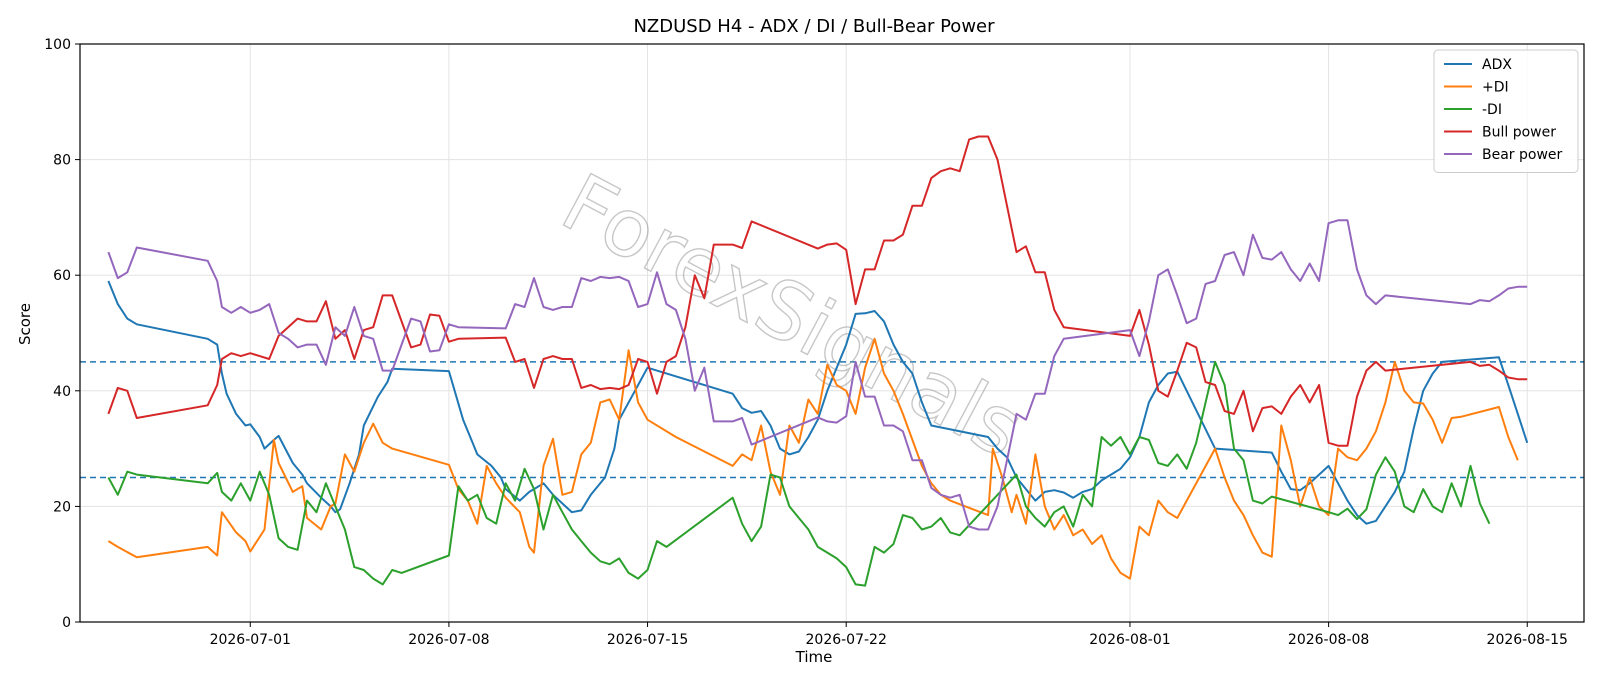 Image resolution: width=1600 pixels, height=686 pixels. Describe the element at coordinates (62, 392) in the screenshot. I see `y-tick-label: 40` at that location.